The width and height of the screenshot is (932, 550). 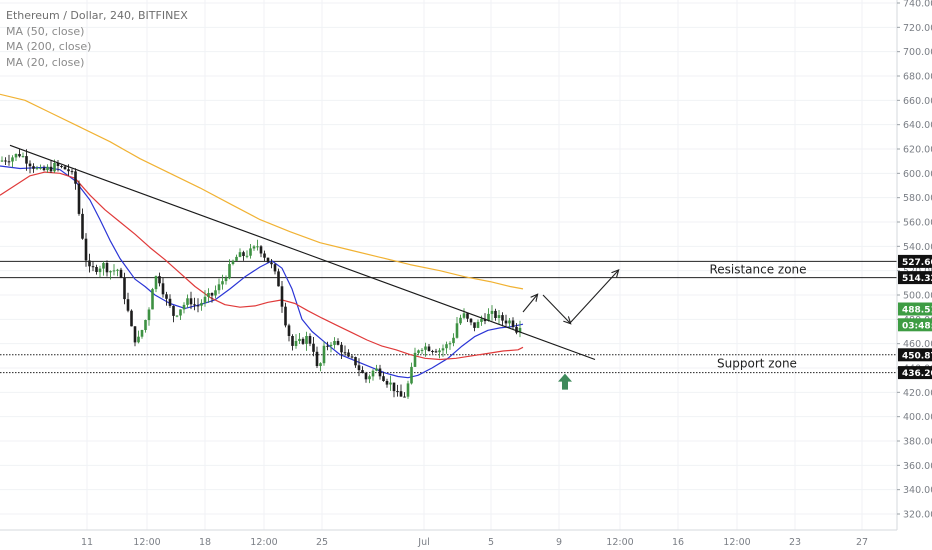 I want to click on y-tick-label-9: 560.00, so click(x=917, y=223).